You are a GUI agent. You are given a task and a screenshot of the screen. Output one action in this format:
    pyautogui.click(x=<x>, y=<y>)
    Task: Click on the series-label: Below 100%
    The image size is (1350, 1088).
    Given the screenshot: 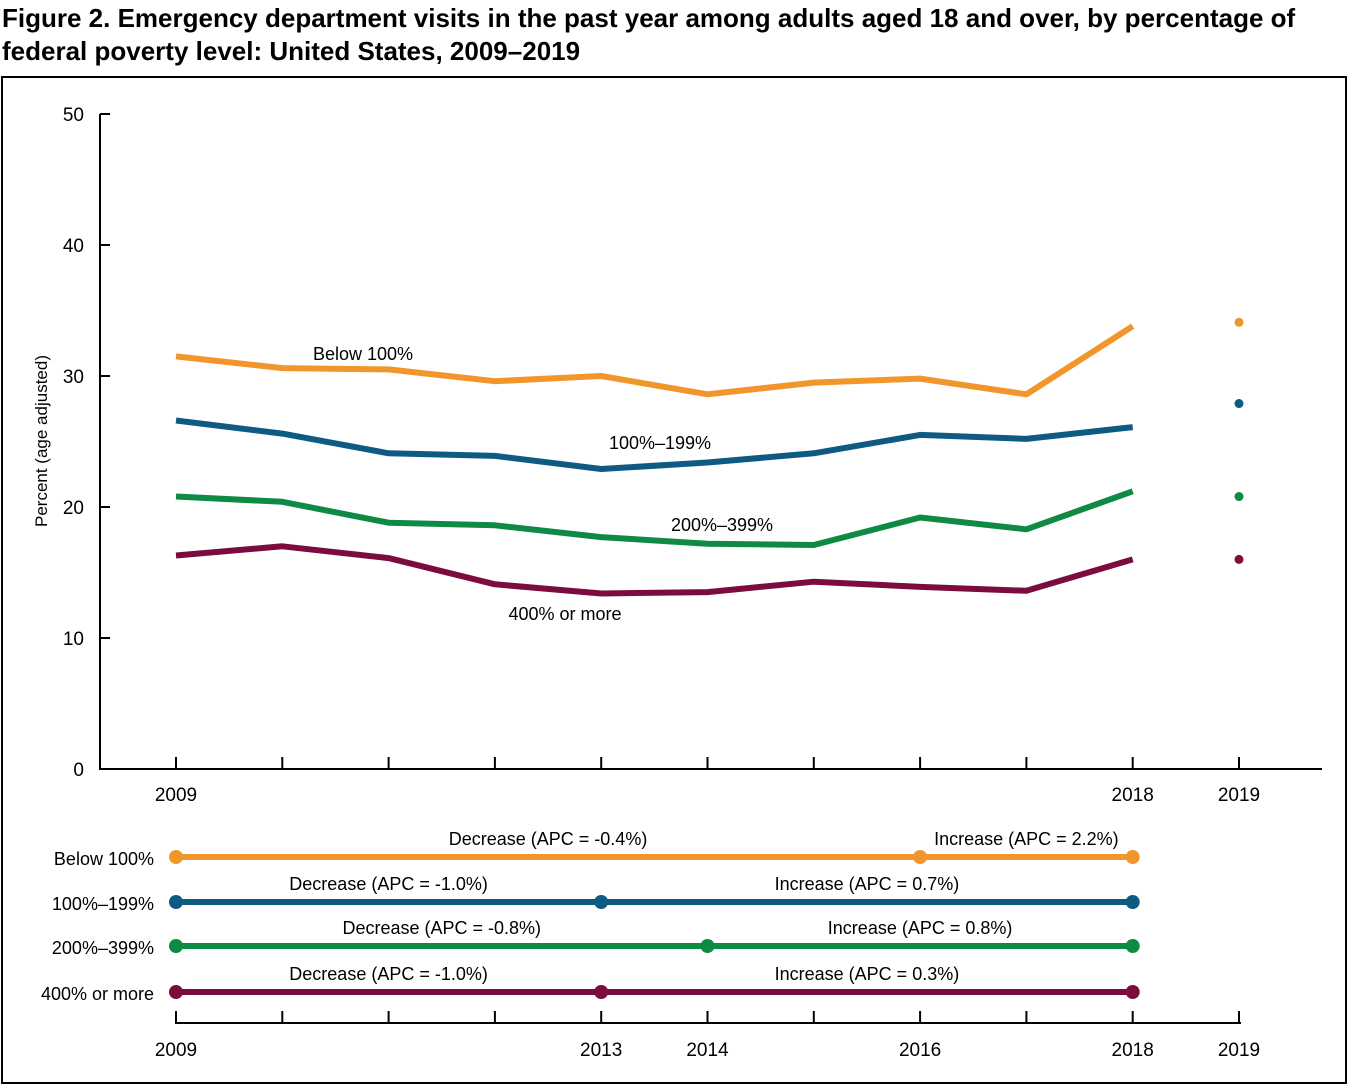 What is the action you would take?
    pyautogui.click(x=363, y=354)
    